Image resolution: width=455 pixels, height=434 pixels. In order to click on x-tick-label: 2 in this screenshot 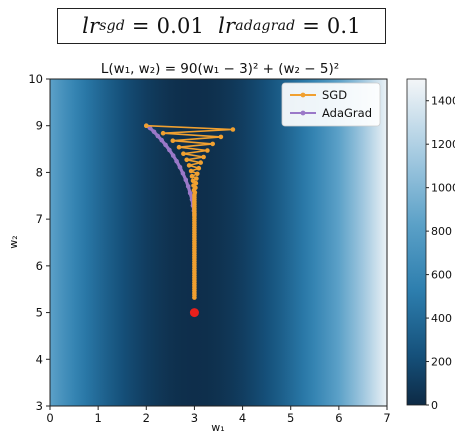, I will do `click(146, 418)`.